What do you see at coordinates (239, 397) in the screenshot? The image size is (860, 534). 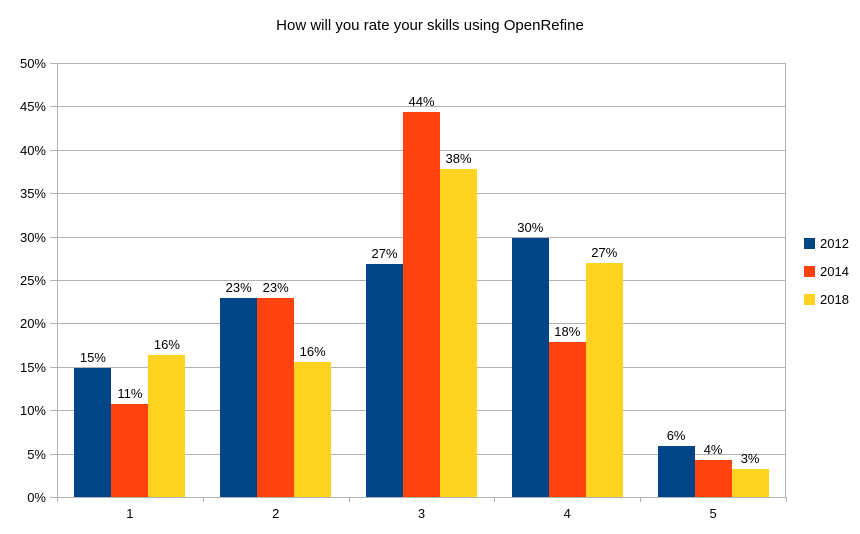 I see `bar-2012-cat2` at bounding box center [239, 397].